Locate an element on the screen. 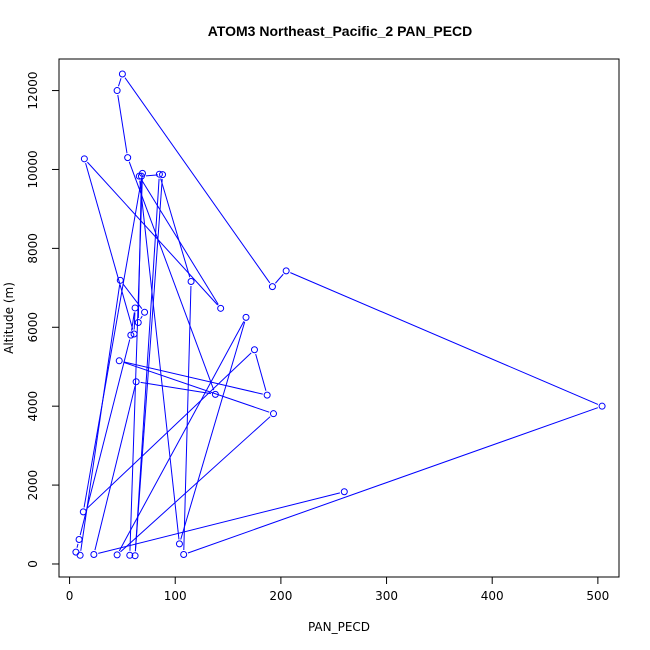 This screenshot has height=650, width=650. y-tick-label: 10000 is located at coordinates (33, 169).